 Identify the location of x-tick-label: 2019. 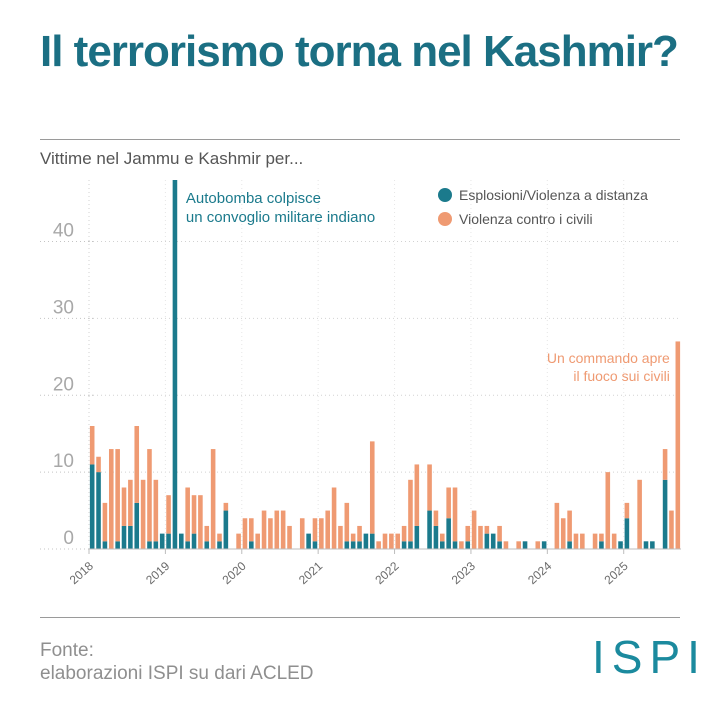
(157, 573).